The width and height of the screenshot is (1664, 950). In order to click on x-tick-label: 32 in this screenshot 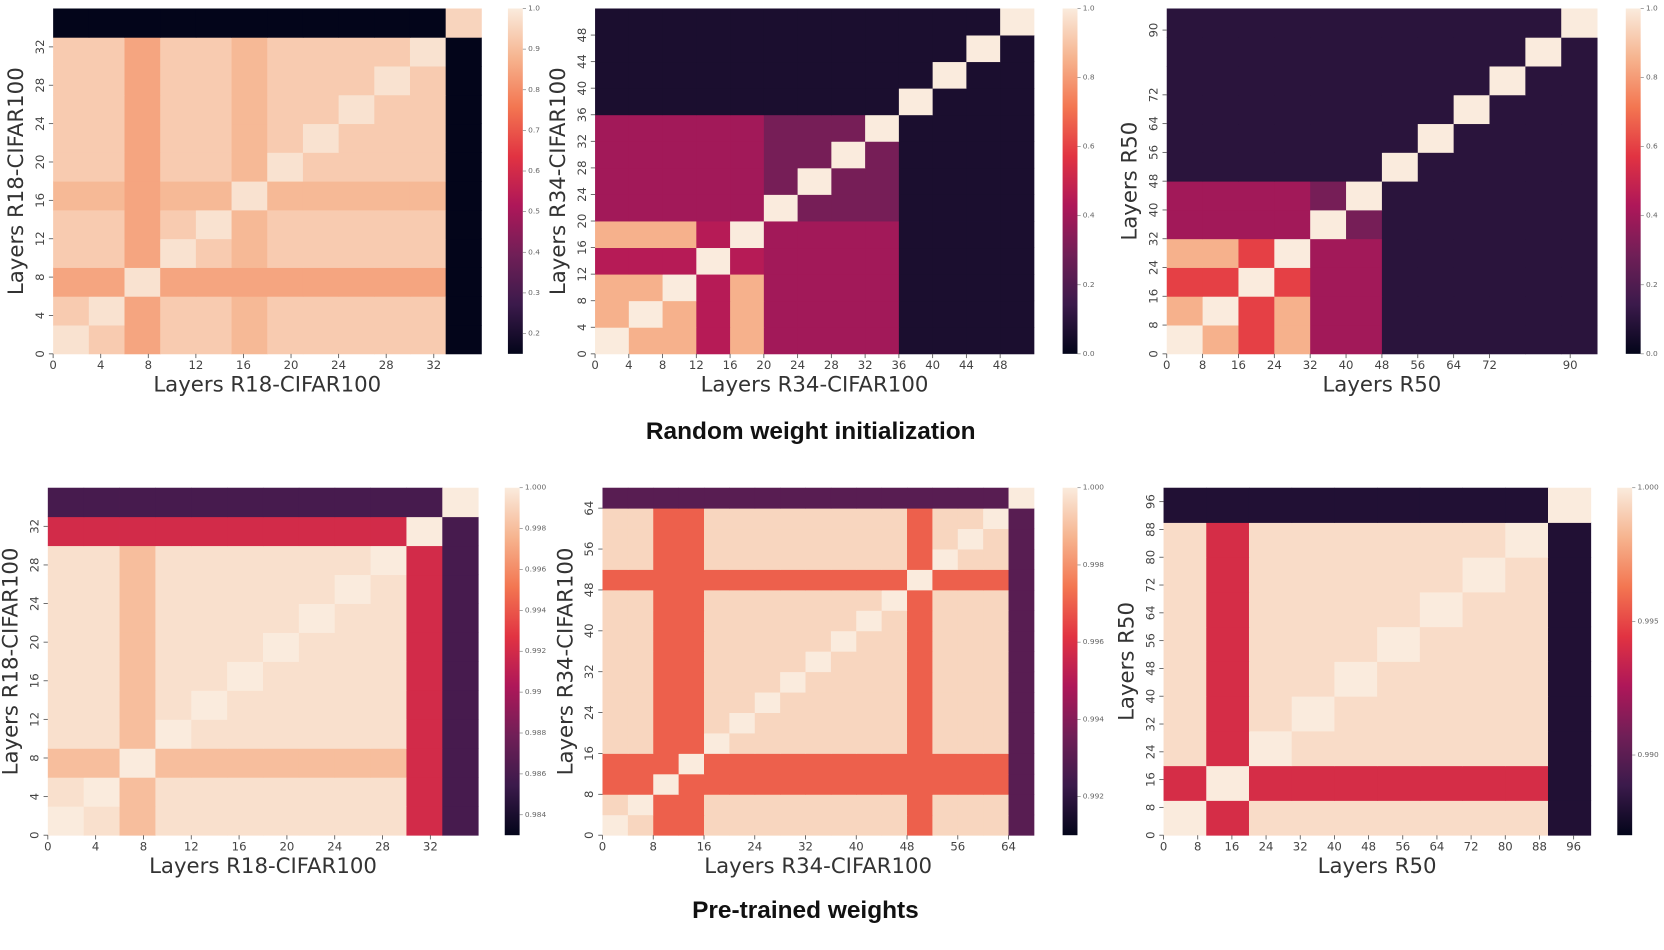, I will do `click(433, 365)`.